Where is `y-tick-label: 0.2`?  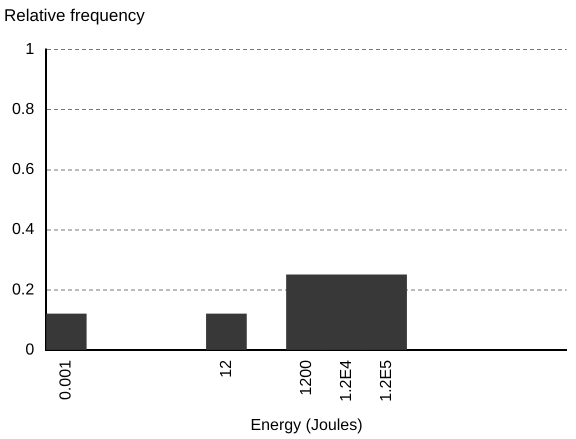
y-tick-label: 0.2 is located at coordinates (23, 289).